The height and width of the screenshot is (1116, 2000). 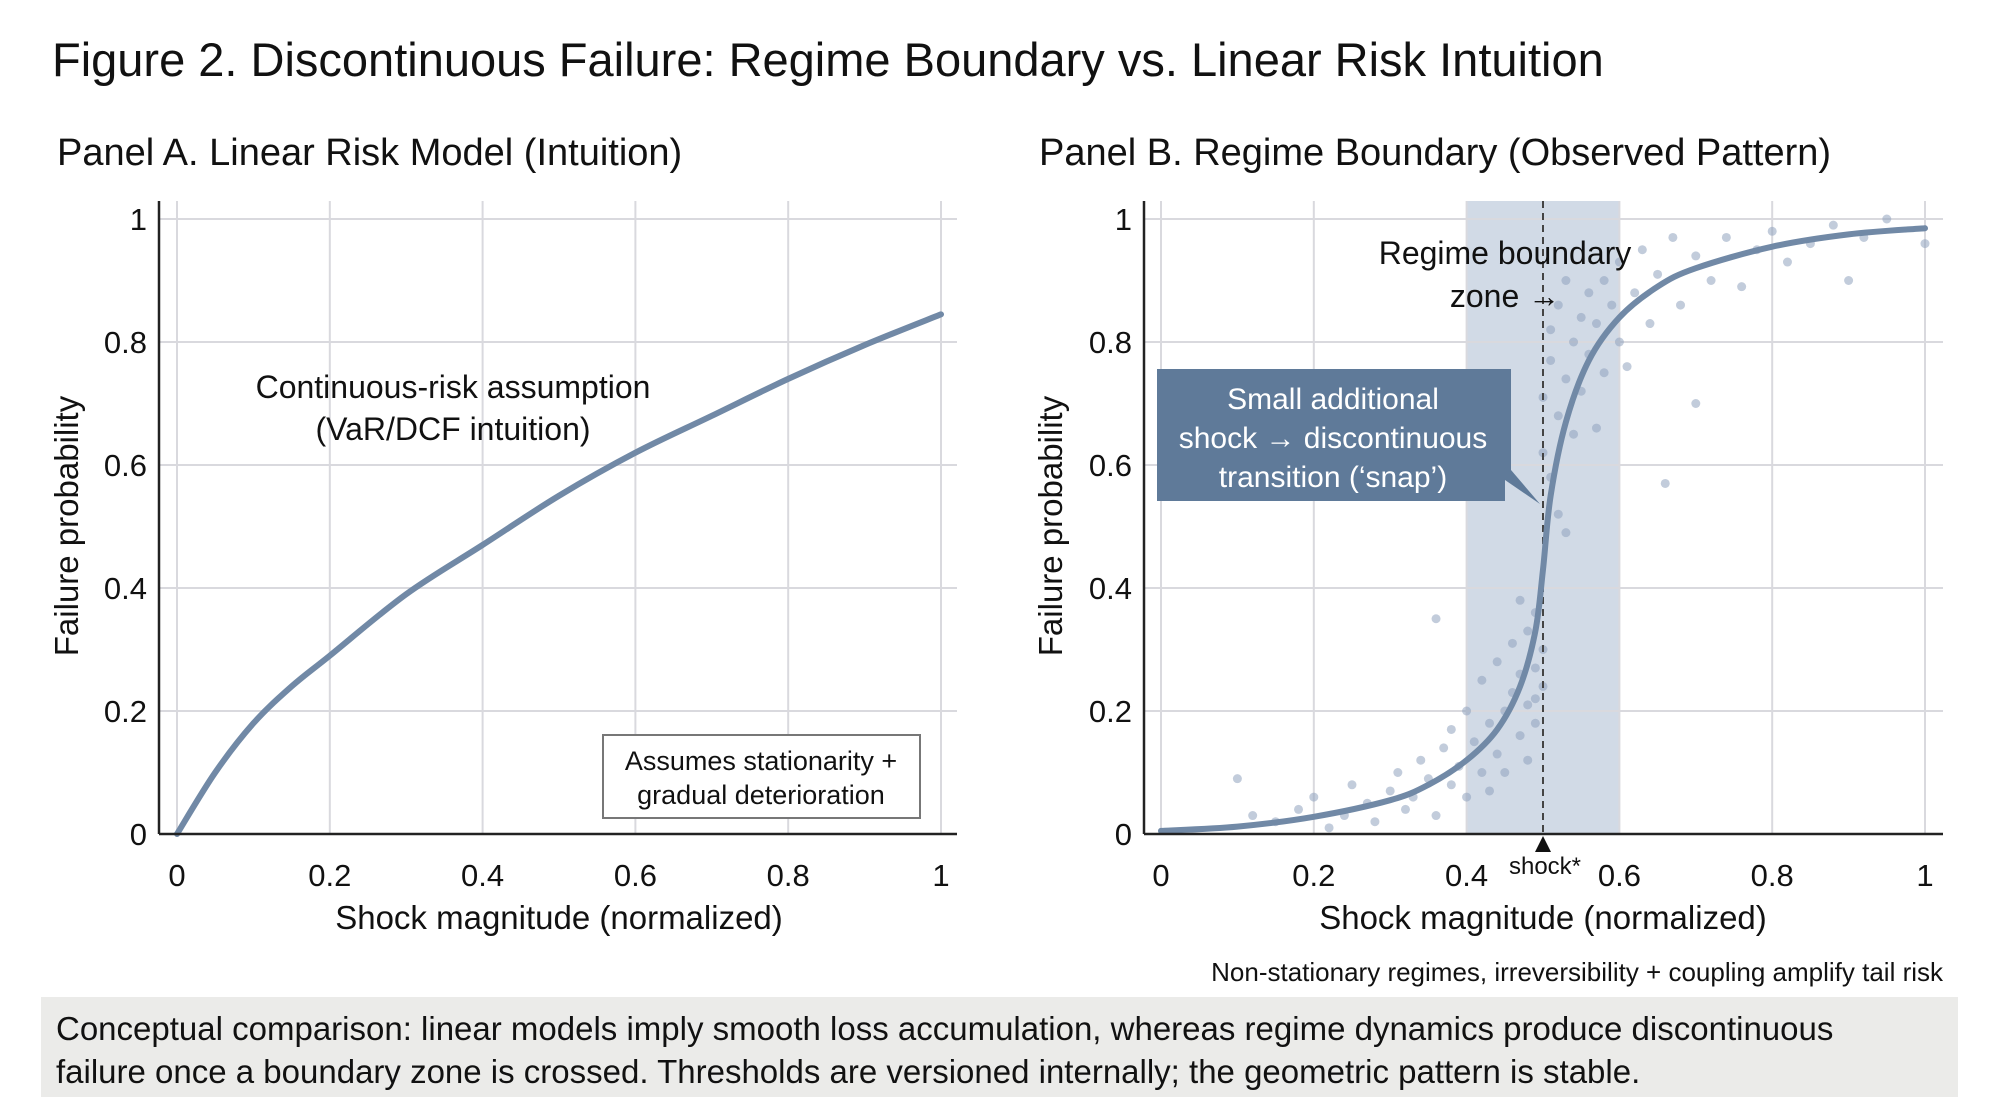 I want to click on x-tick-label: 0.4, so click(x=482, y=875).